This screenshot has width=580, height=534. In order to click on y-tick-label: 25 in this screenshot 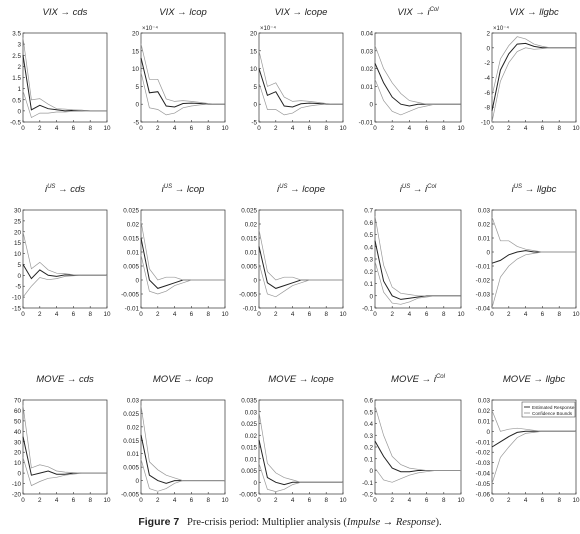, I will do `click(18, 221)`.